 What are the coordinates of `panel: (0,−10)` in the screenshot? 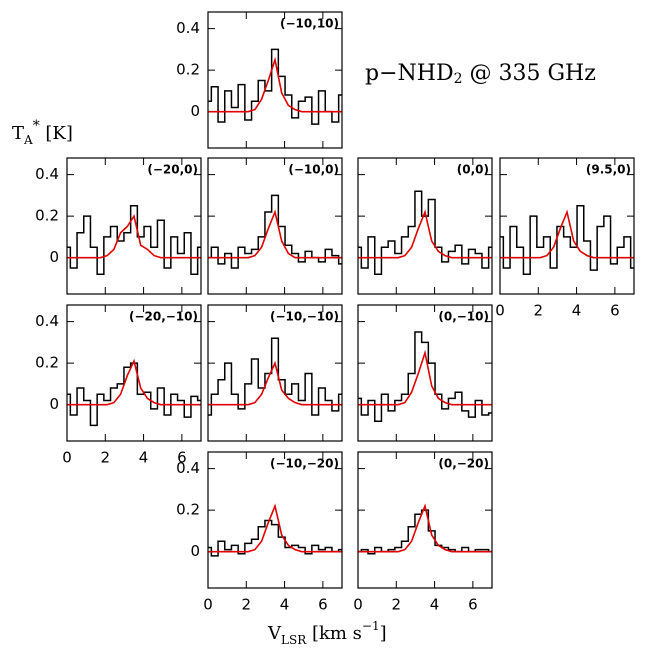 It's located at (425, 373).